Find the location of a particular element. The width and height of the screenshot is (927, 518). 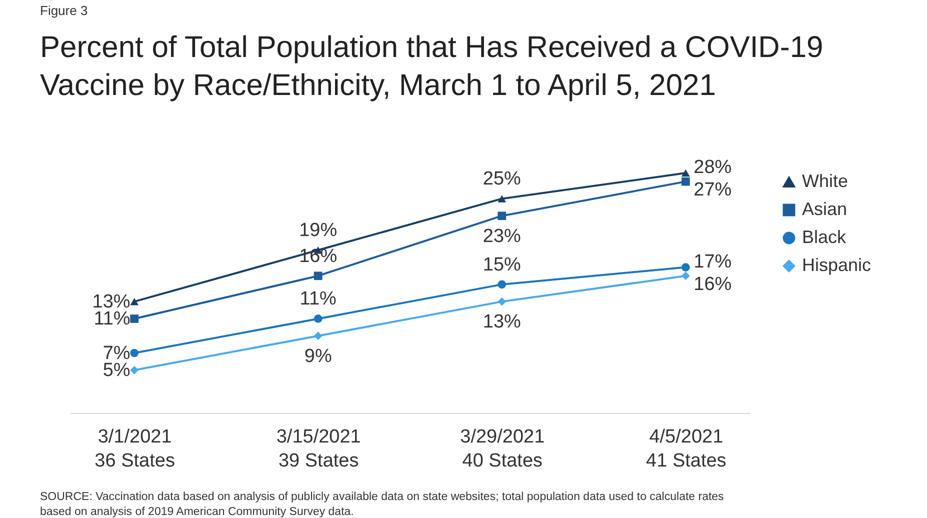

x-tick-label: 3/29/2021 40 States is located at coordinates (502, 449).